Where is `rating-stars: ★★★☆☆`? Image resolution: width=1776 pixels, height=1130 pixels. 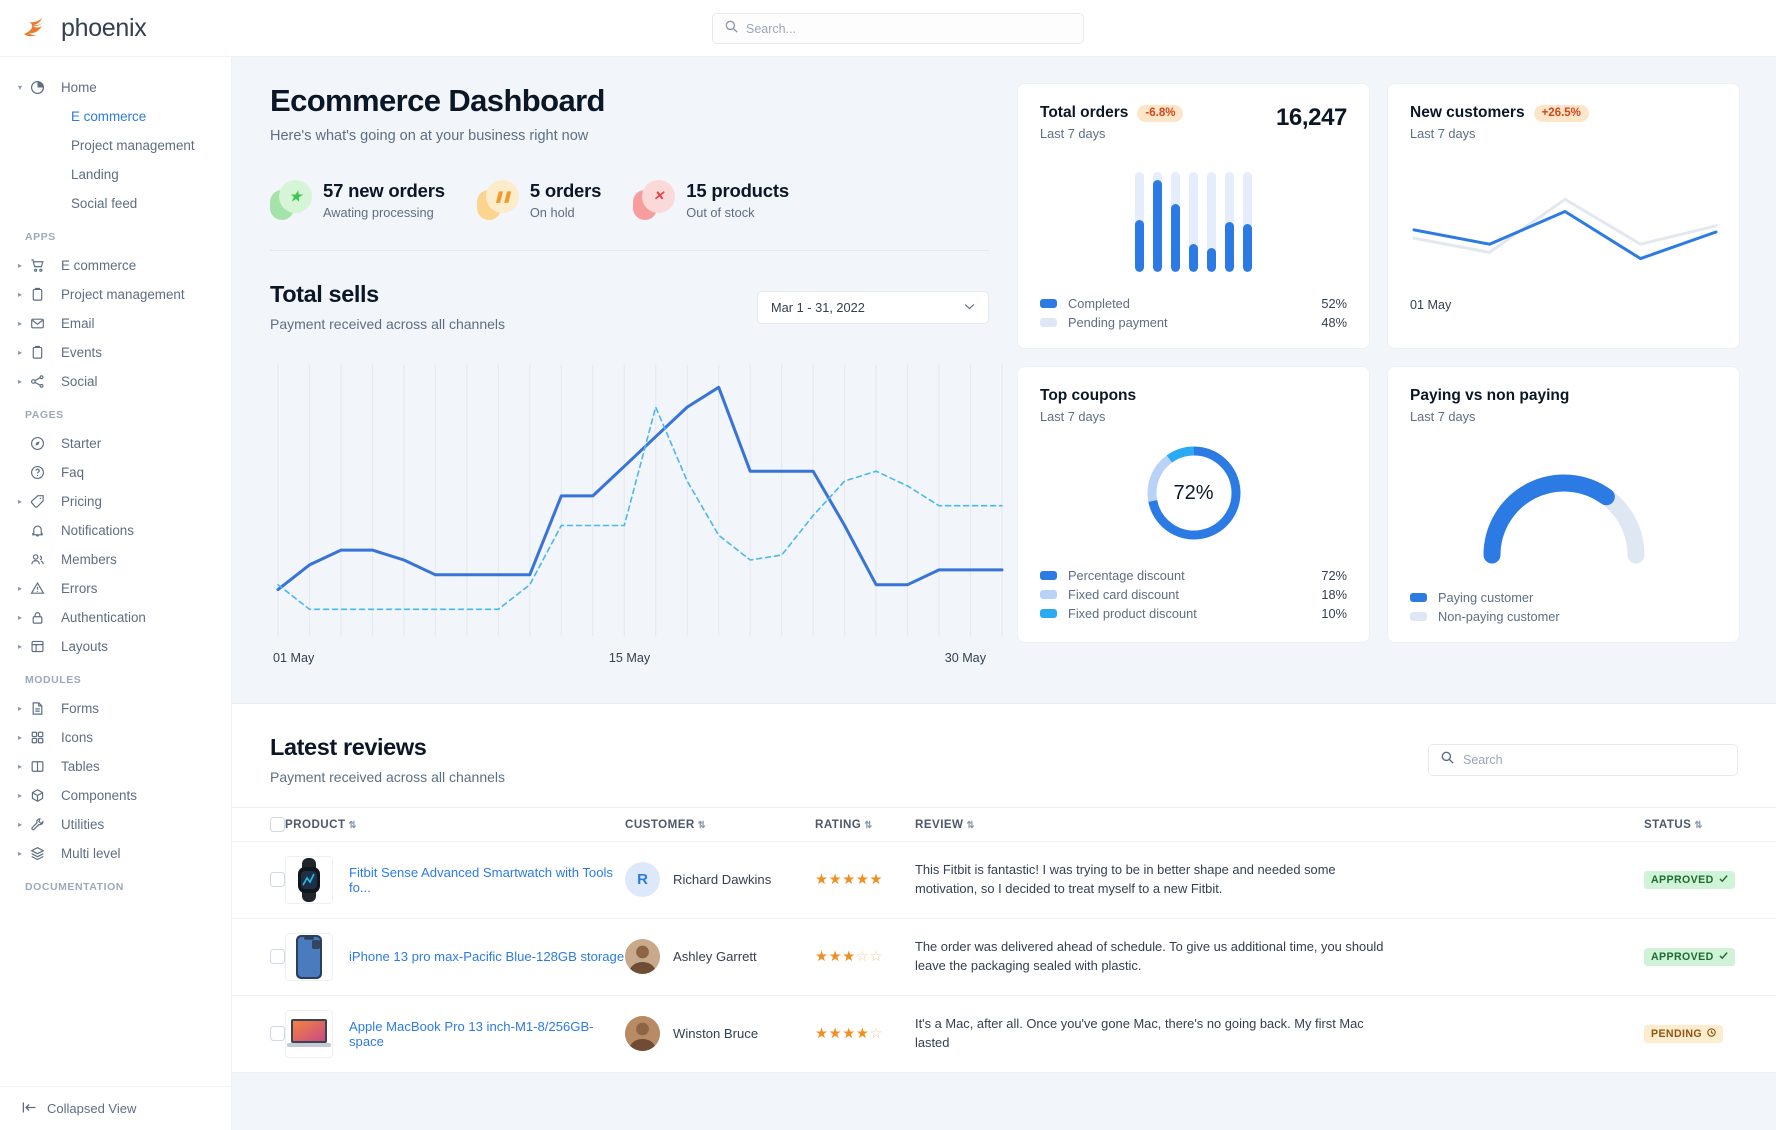 rating-stars: ★★★☆☆ is located at coordinates (849, 957).